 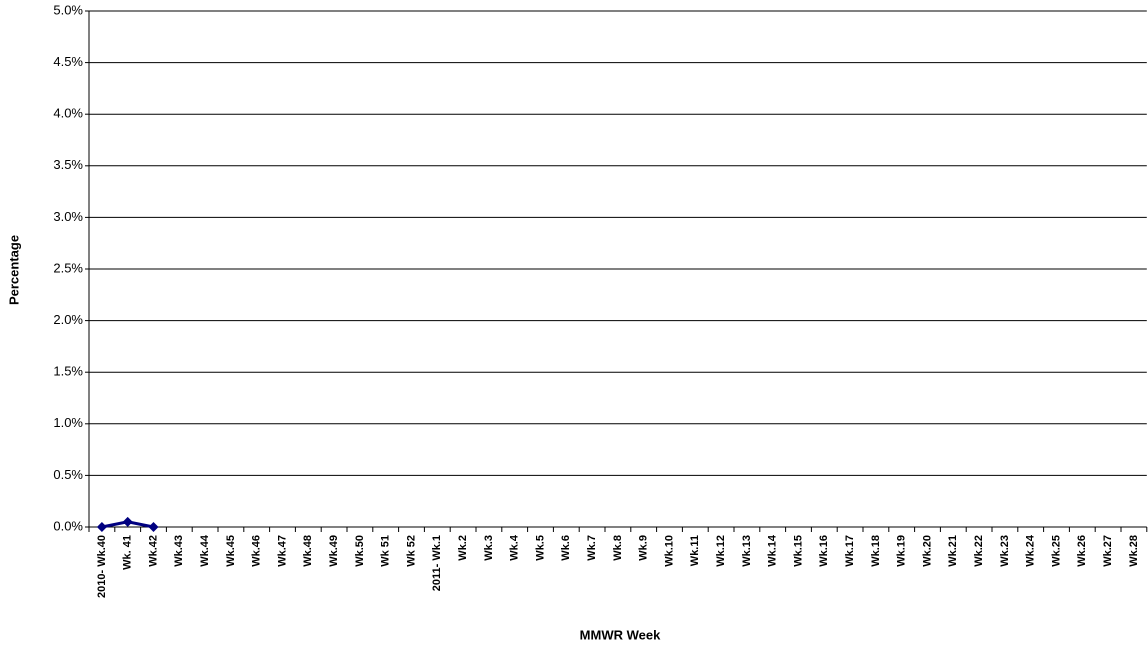 What do you see at coordinates (308, 551) in the screenshot?
I see `x-tick-label: Wk.48` at bounding box center [308, 551].